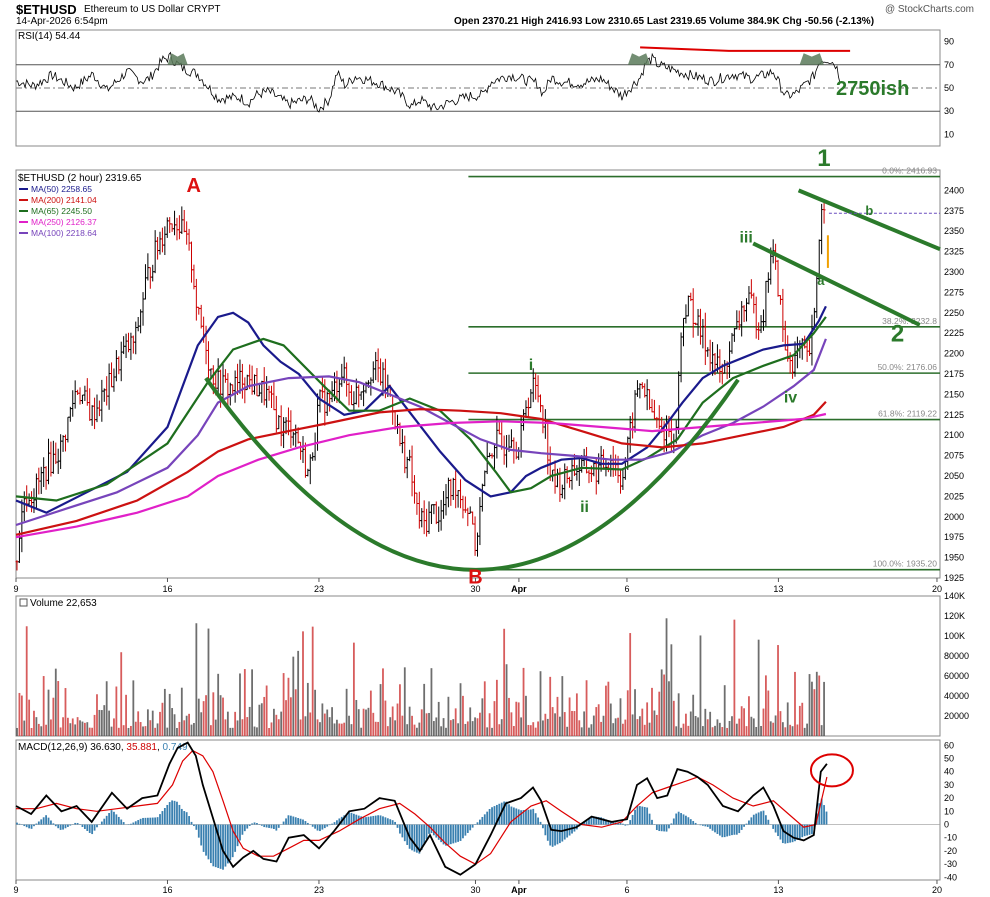 The width and height of the screenshot is (990, 897). I want to click on fib-level-label: 100.0%: 1935.20, so click(905, 564).